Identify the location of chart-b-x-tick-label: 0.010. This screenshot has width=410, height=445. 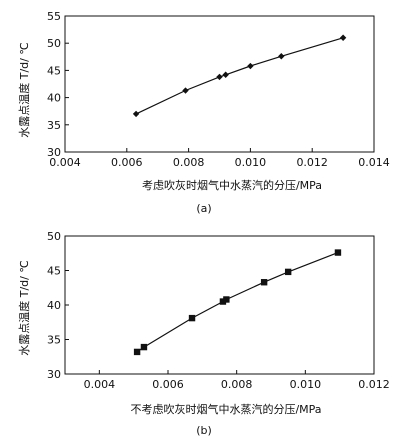
(306, 384).